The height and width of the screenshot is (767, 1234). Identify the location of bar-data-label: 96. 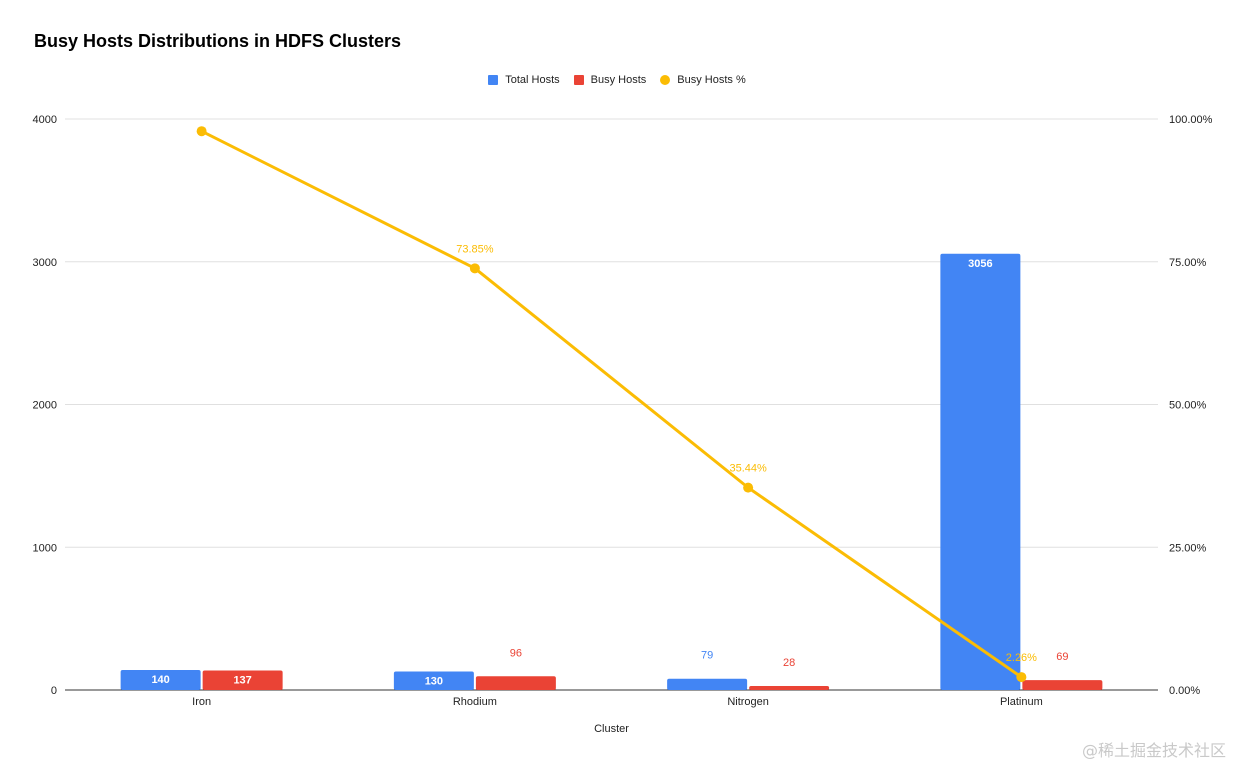
(516, 653).